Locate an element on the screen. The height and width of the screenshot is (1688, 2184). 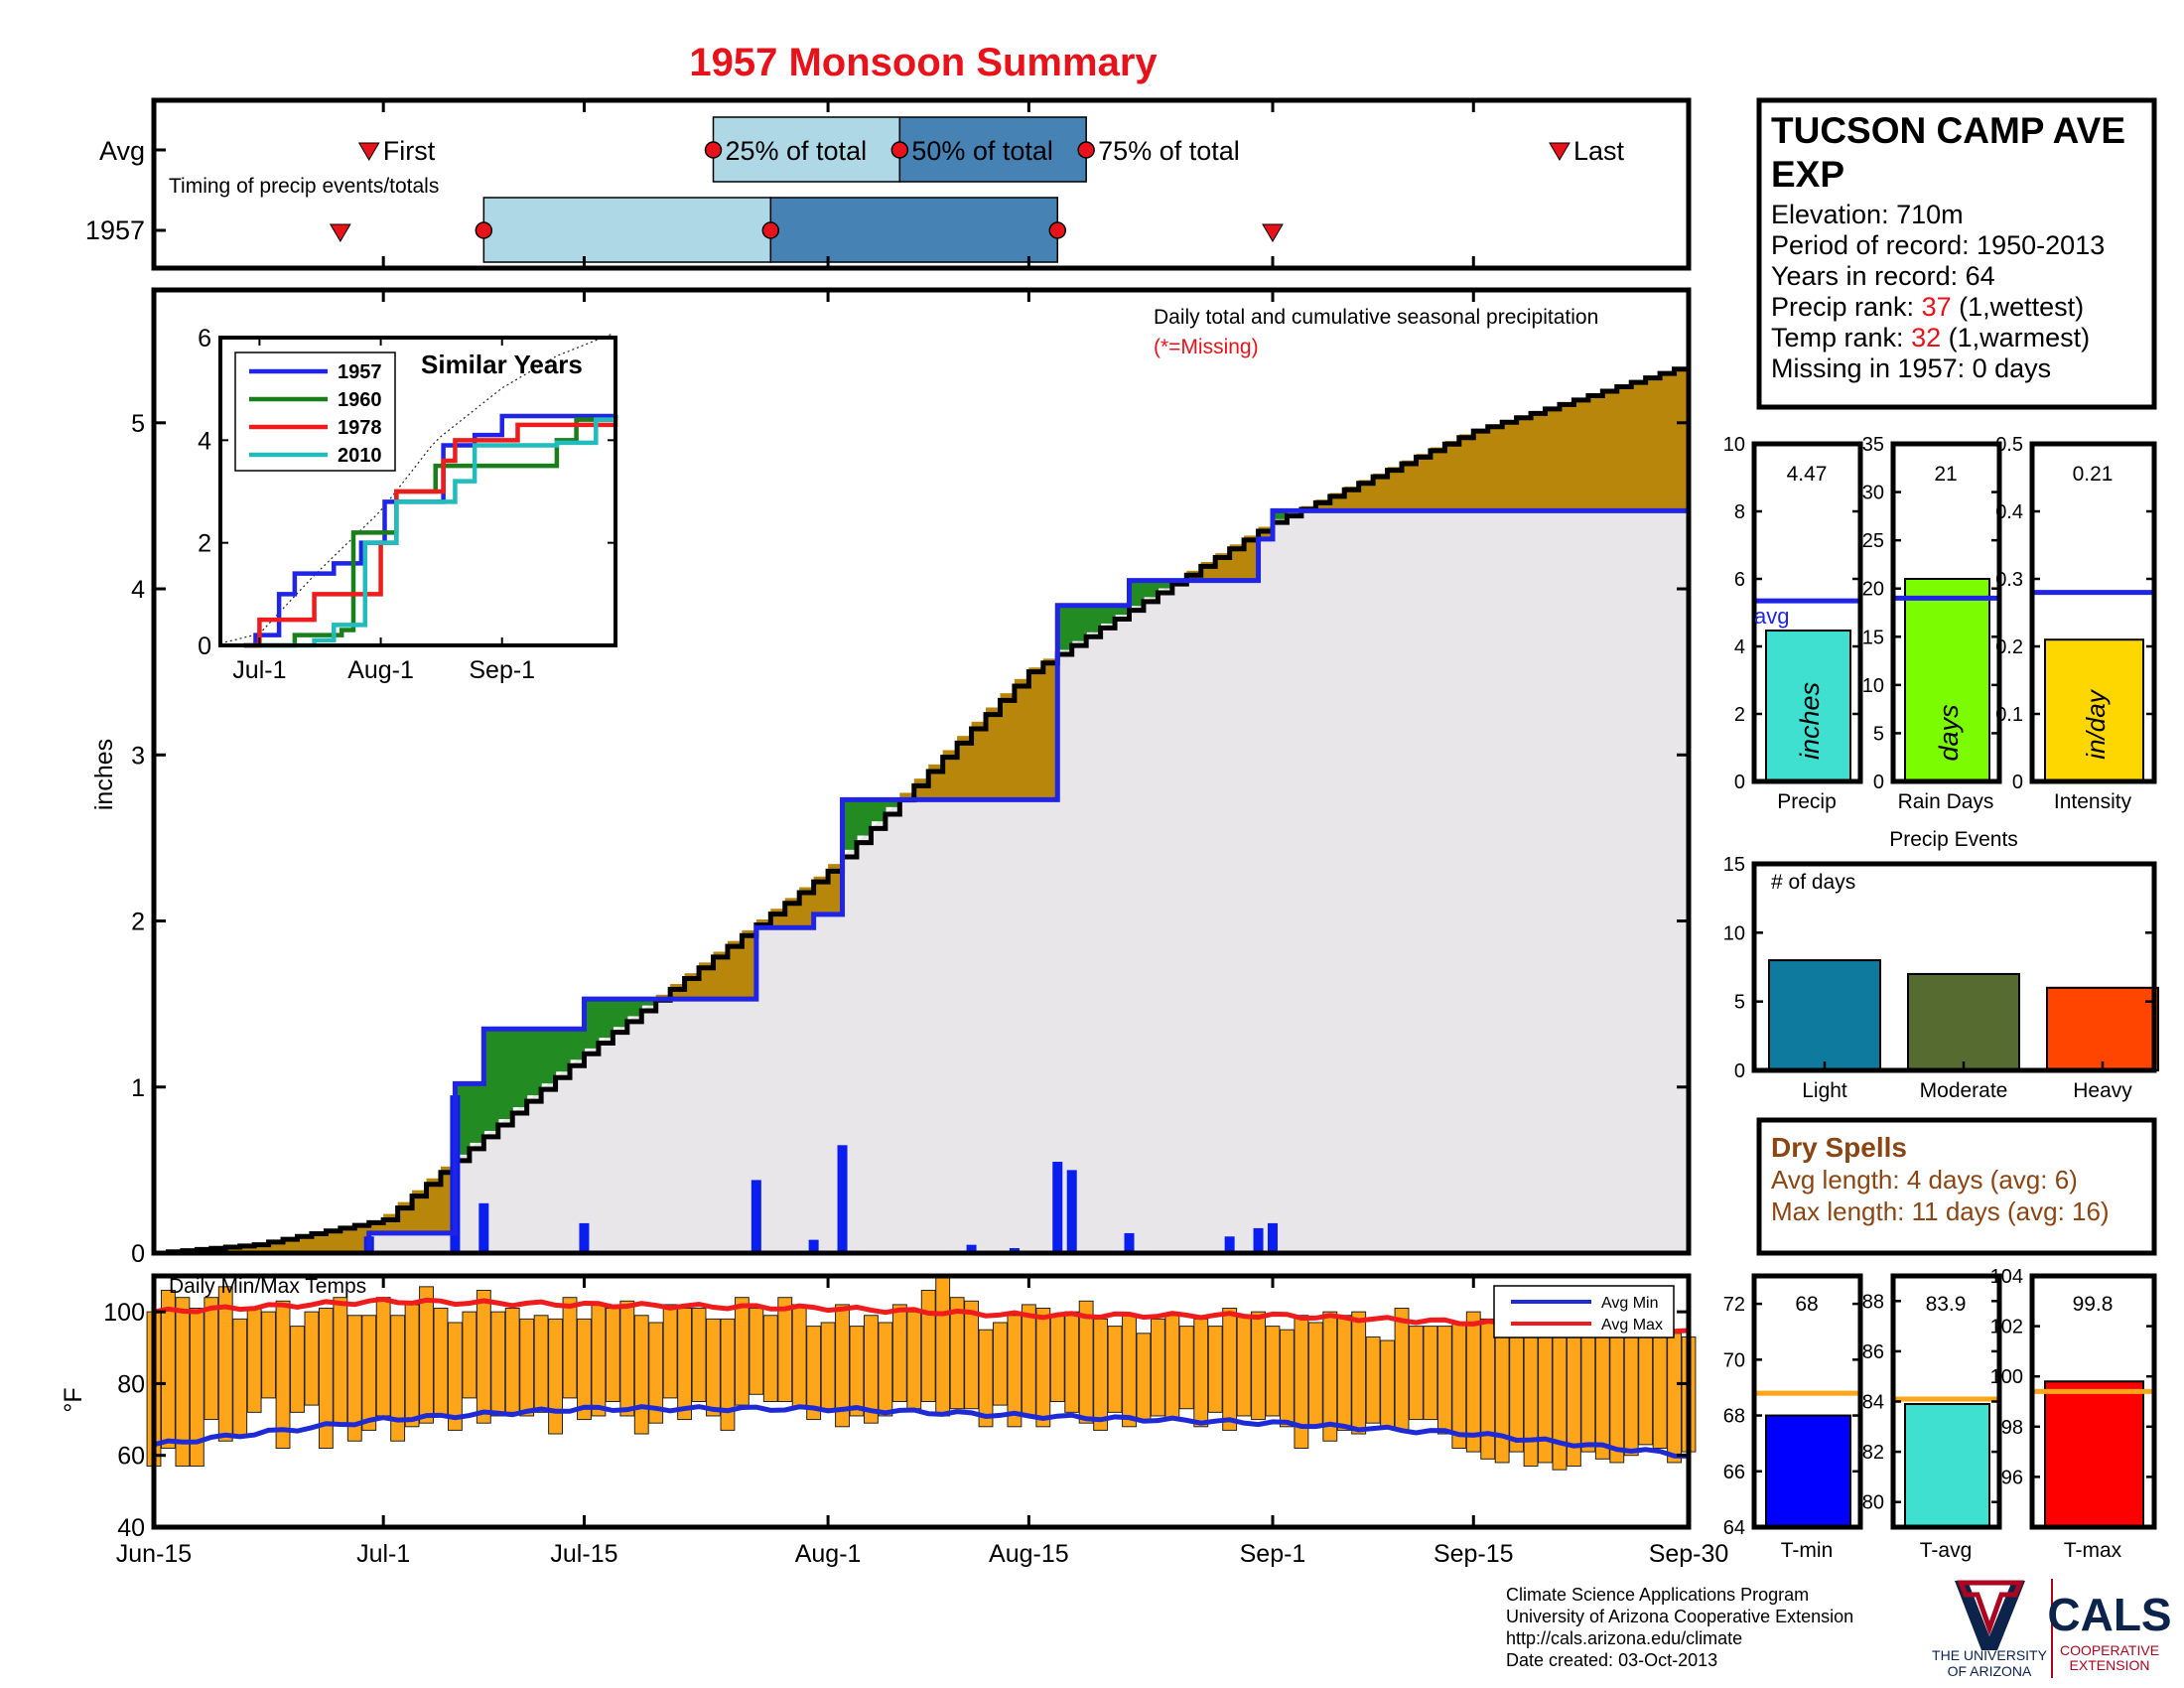
intensity-mini-chart: 0.21 in/day Intensity 0 0.1 0.2 0.3 0.4 0.5 is located at coordinates (2076, 623).